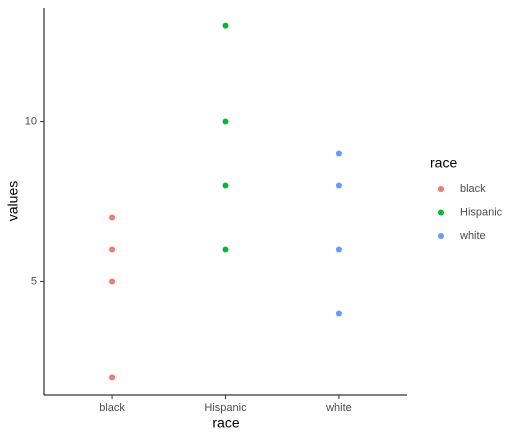 This screenshot has height=438, width=520. Describe the element at coordinates (112, 408) in the screenshot. I see `x-tick-label: black` at that location.